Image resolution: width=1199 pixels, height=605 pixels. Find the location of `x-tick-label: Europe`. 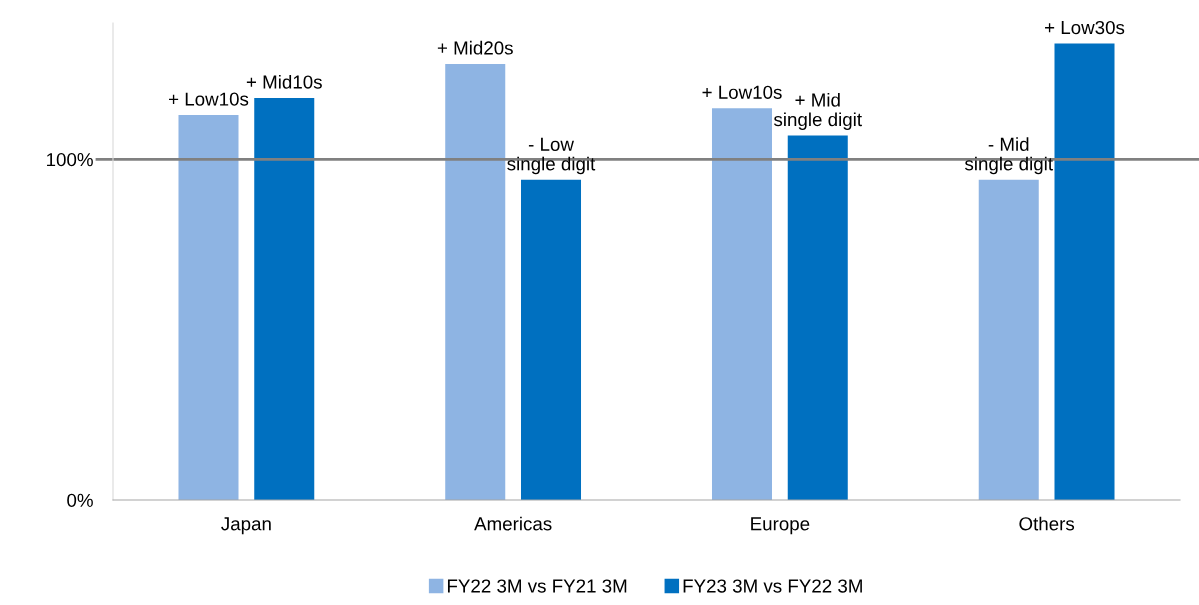

x-tick-label: Europe is located at coordinates (780, 526).